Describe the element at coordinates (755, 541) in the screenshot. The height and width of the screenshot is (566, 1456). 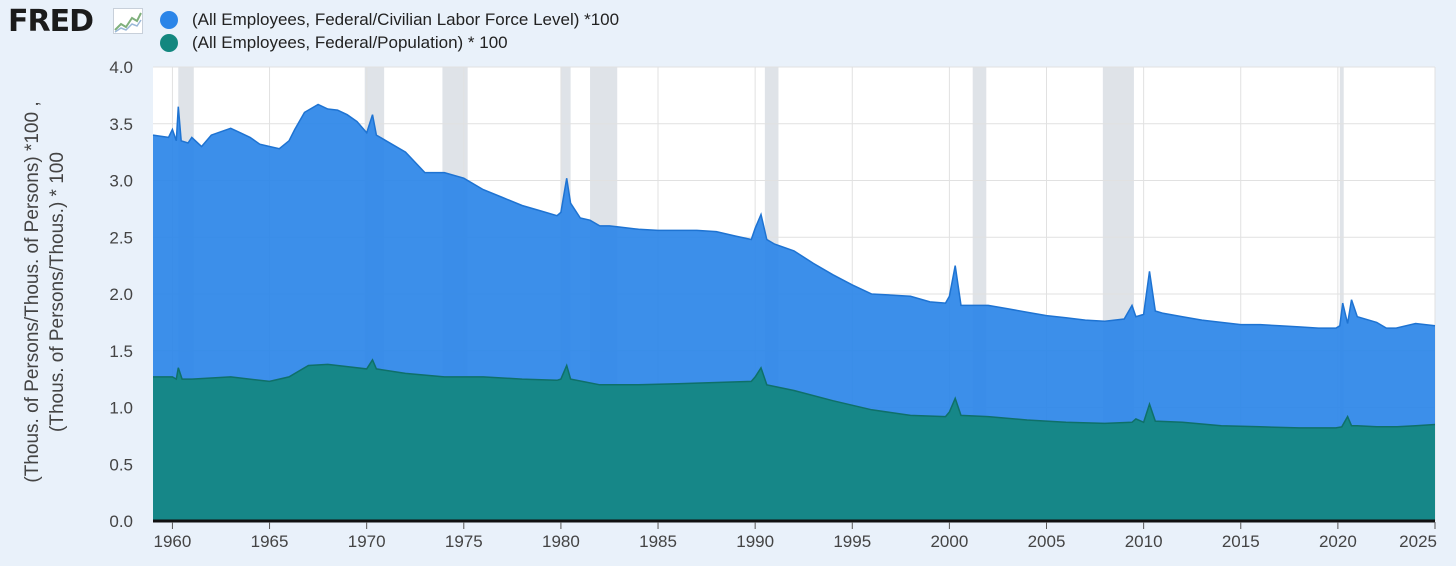
I see `x-tick-label-6: 1990` at that location.